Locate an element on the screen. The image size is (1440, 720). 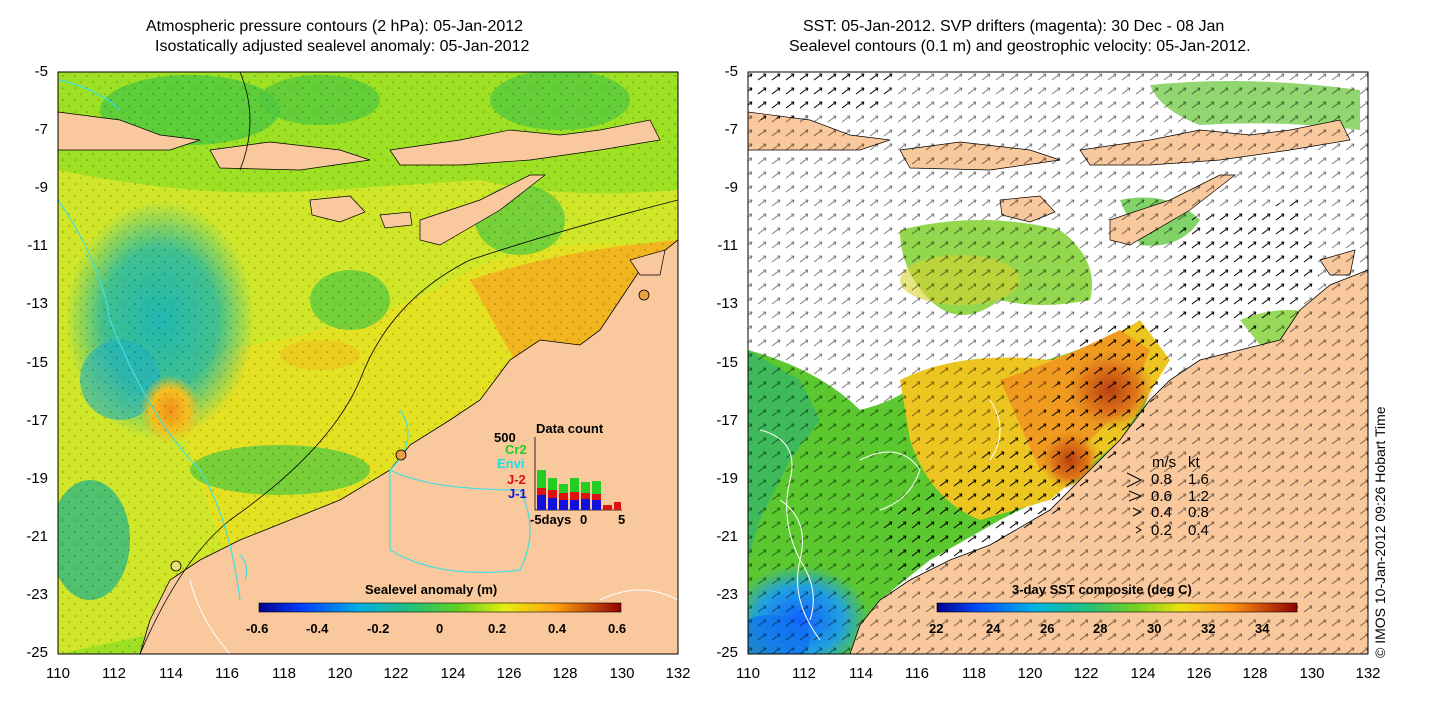
left-lon-tick: 112 is located at coordinates (114, 673).